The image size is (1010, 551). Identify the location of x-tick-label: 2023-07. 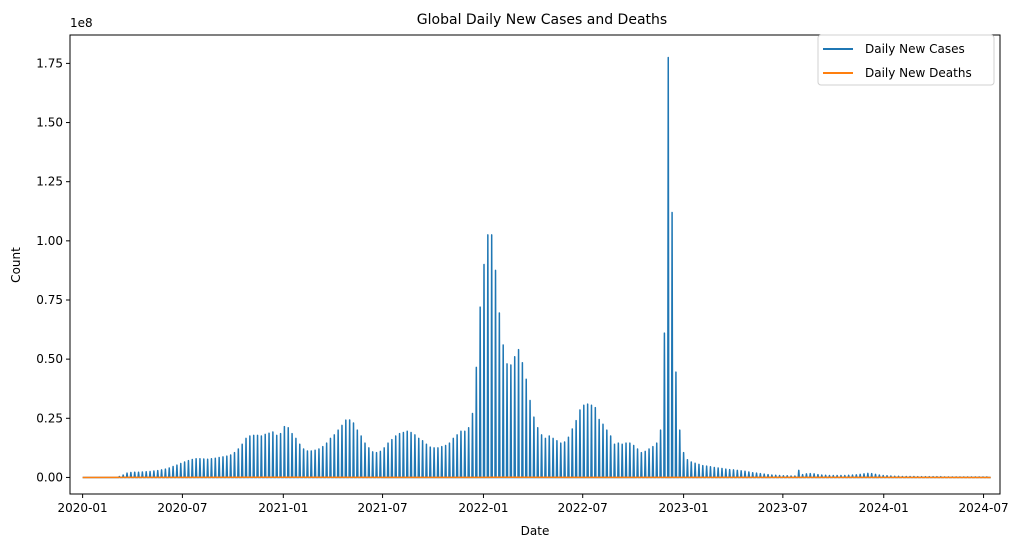
(783, 508).